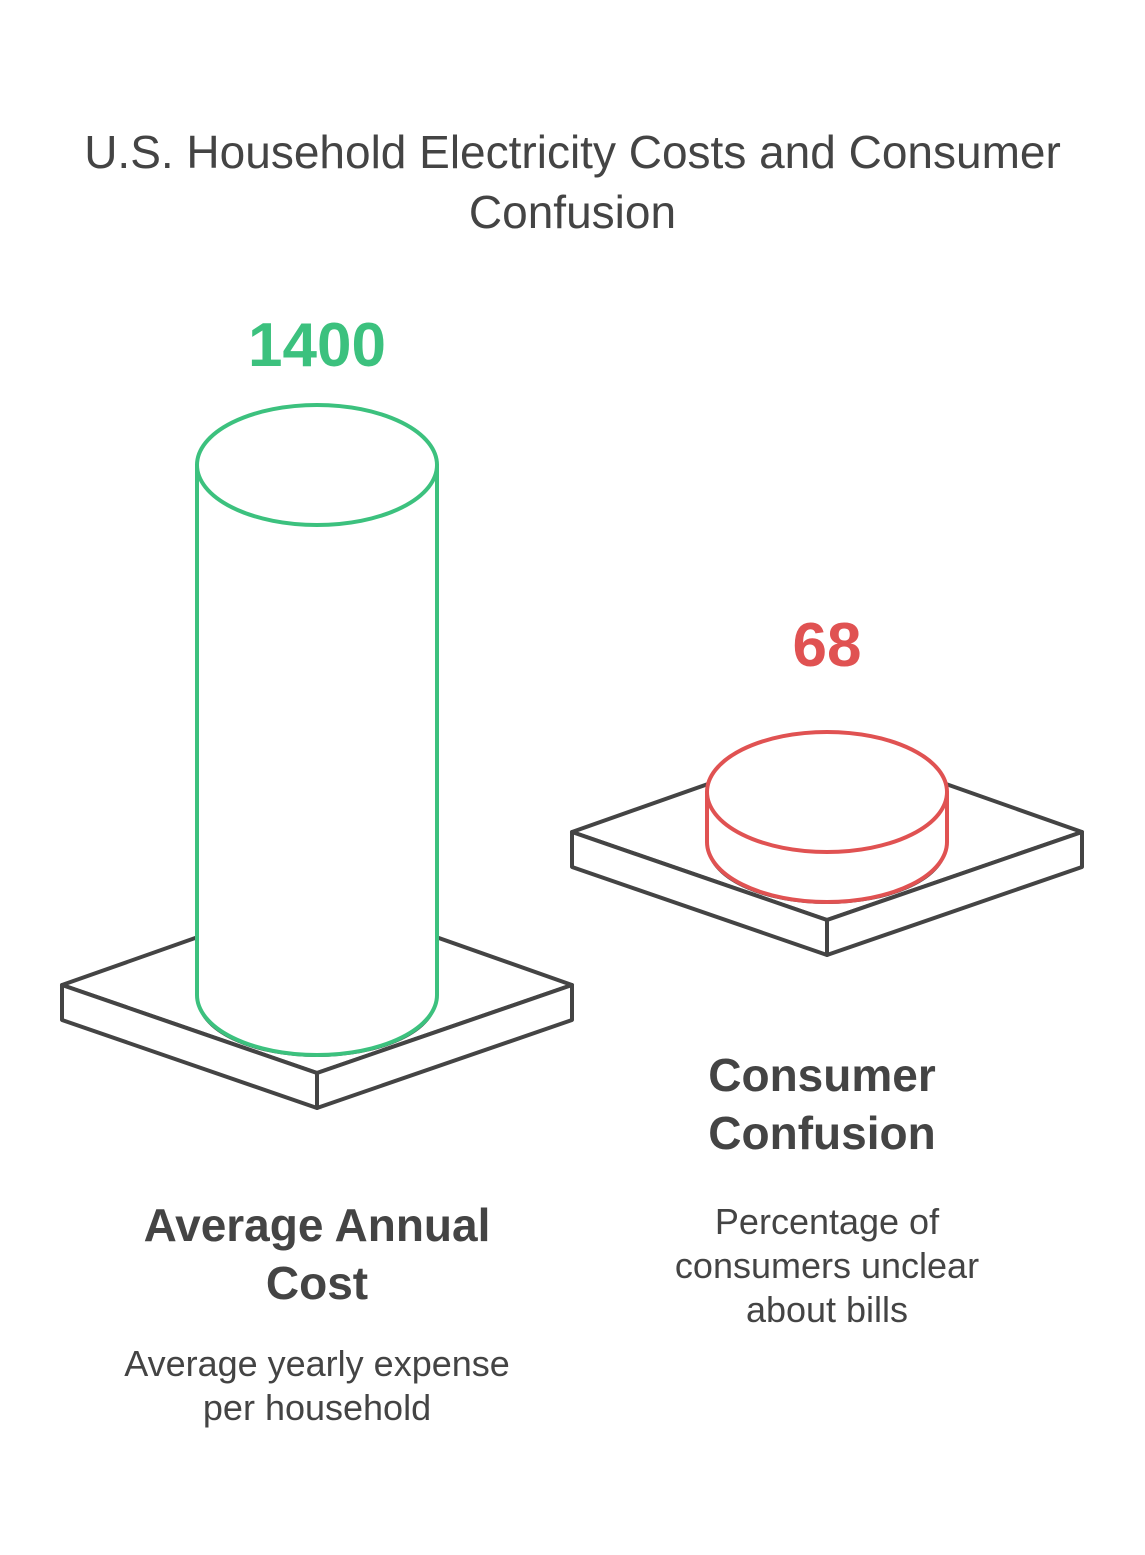 The image size is (1145, 1555). I want to click on value-label-consumer-confusion: 68, so click(827, 645).